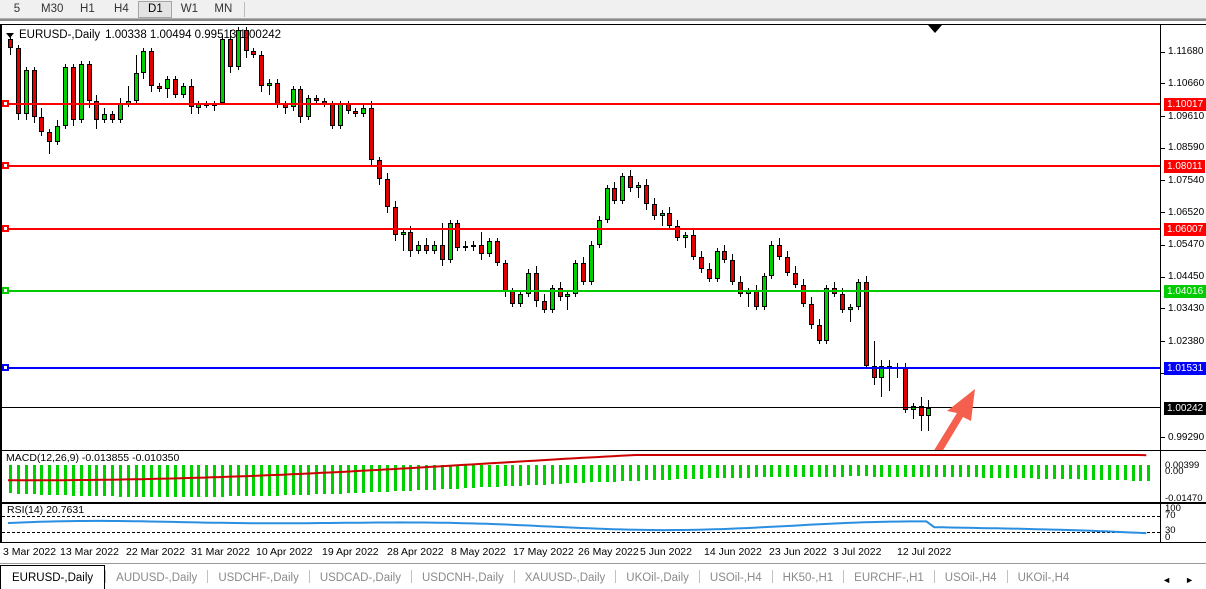  Describe the element at coordinates (889, 578) in the screenshot. I see `chart-tab-eurchf-h1: EURCHF-,H1` at that location.